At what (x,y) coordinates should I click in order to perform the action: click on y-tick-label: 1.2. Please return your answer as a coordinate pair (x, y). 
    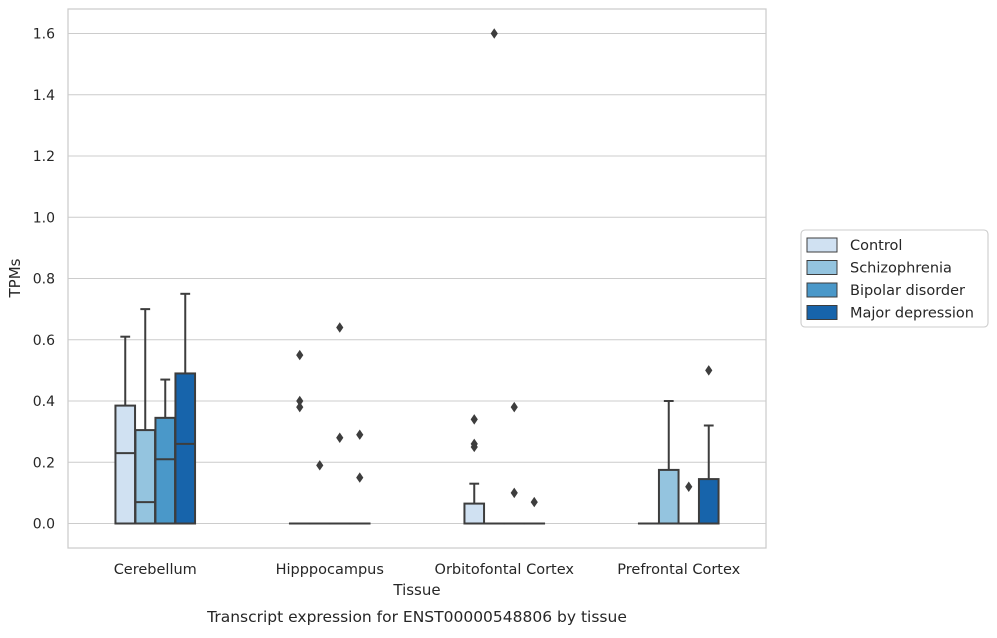
    Looking at the image, I should click on (44, 157).